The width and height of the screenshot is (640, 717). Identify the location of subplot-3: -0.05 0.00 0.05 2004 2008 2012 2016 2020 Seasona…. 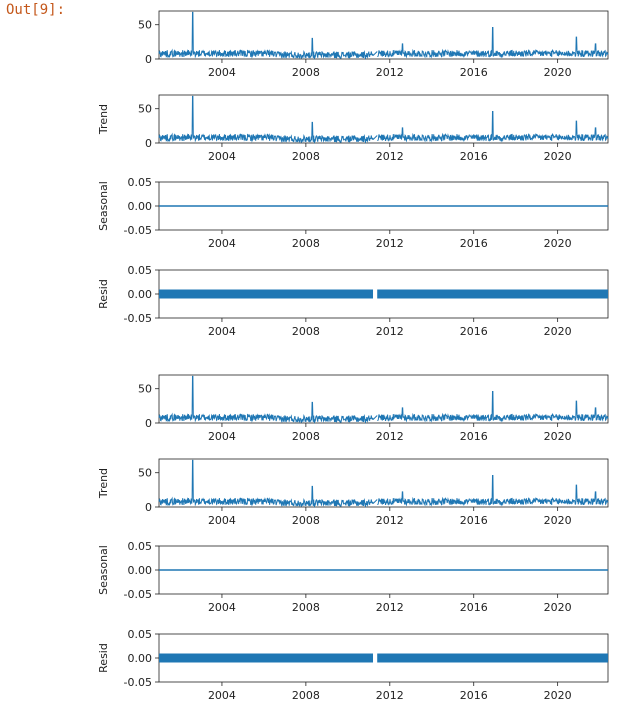
(353, 213).